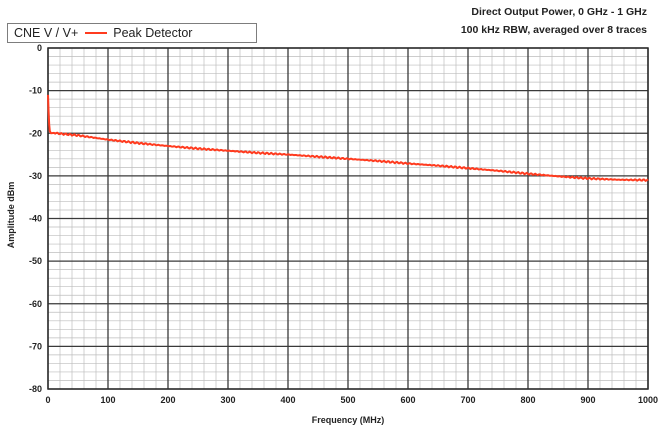  Describe the element at coordinates (153, 33) in the screenshot. I see `legend-series-label: Peak Detector` at that location.